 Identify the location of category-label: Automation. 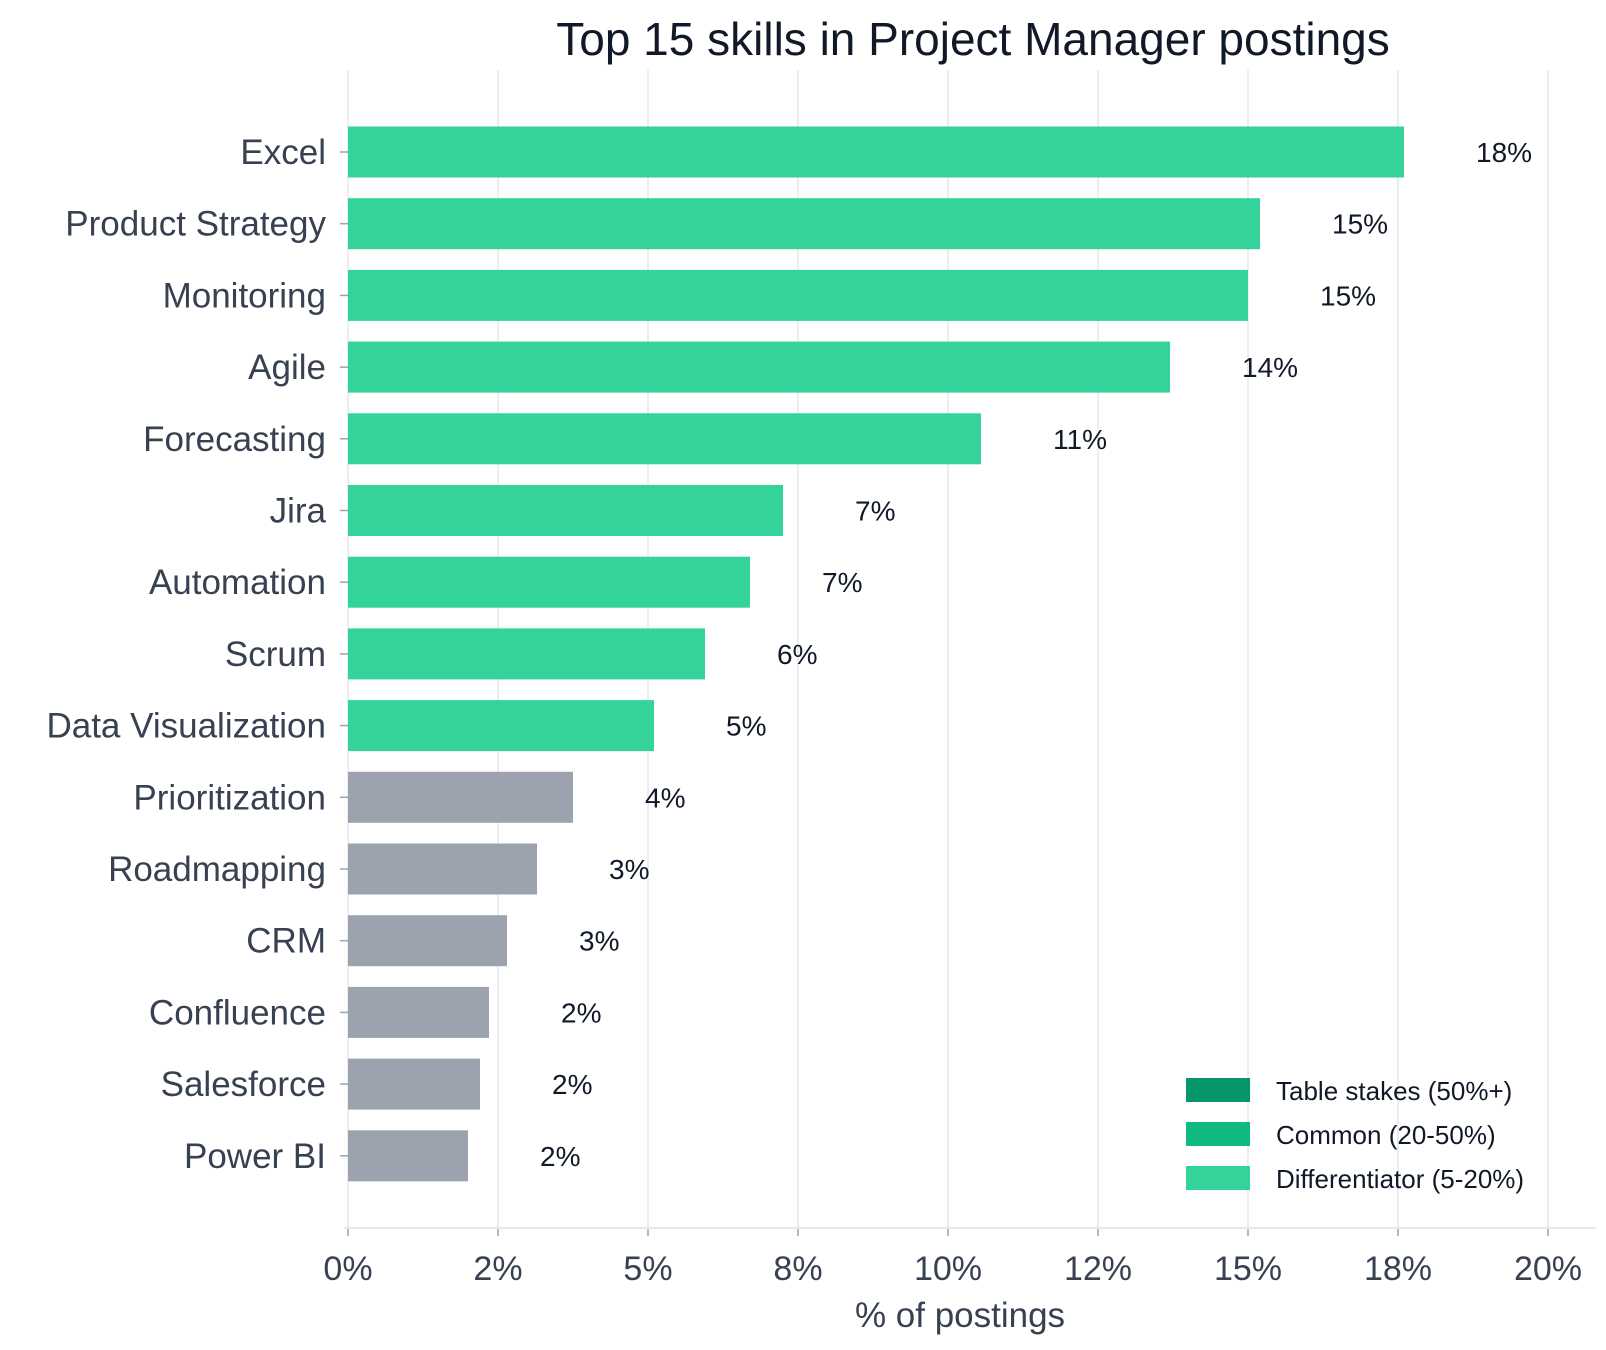
(237, 582).